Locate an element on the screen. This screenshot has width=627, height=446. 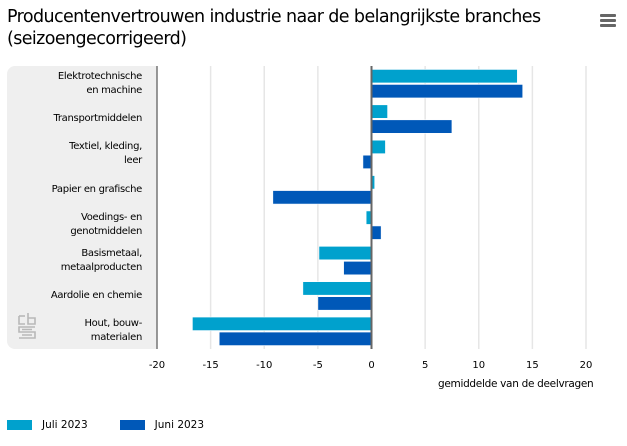
category-label-line: Textiel, kleding, is located at coordinates (105, 147).